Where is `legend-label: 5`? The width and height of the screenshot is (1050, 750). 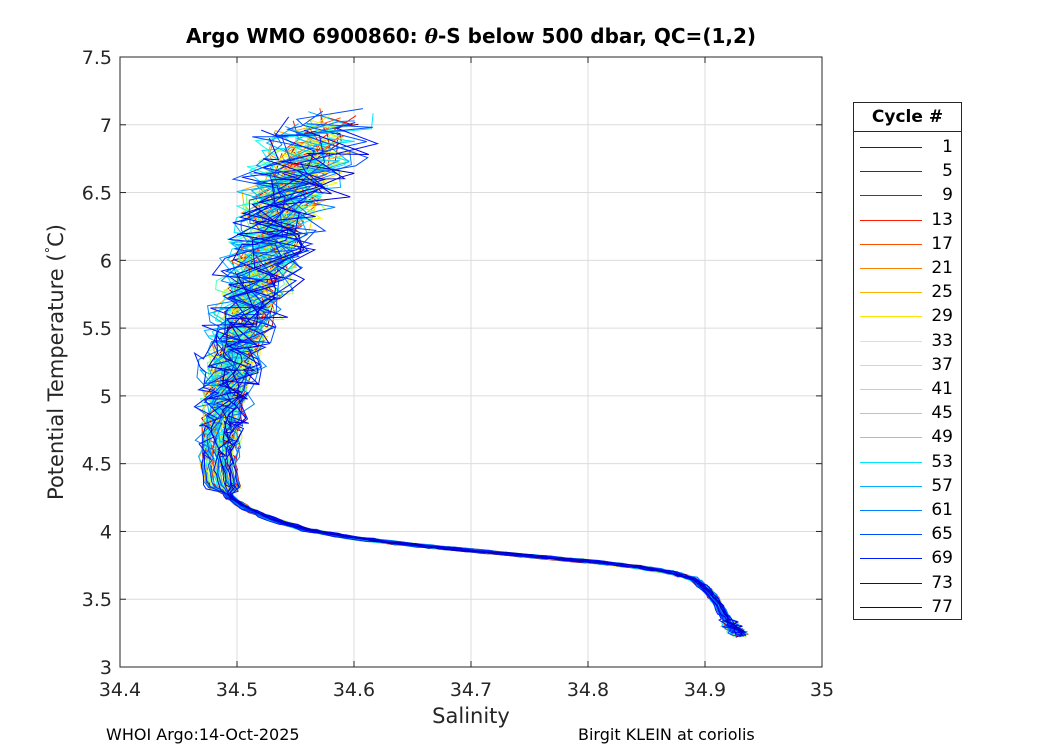
legend-label: 5 is located at coordinates (947, 171).